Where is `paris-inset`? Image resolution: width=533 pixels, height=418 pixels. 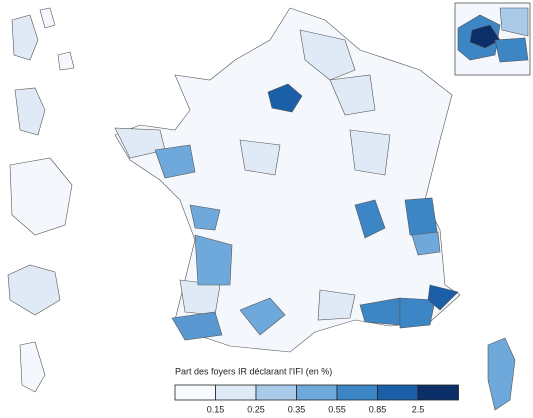 paris-inset is located at coordinates (492, 39).